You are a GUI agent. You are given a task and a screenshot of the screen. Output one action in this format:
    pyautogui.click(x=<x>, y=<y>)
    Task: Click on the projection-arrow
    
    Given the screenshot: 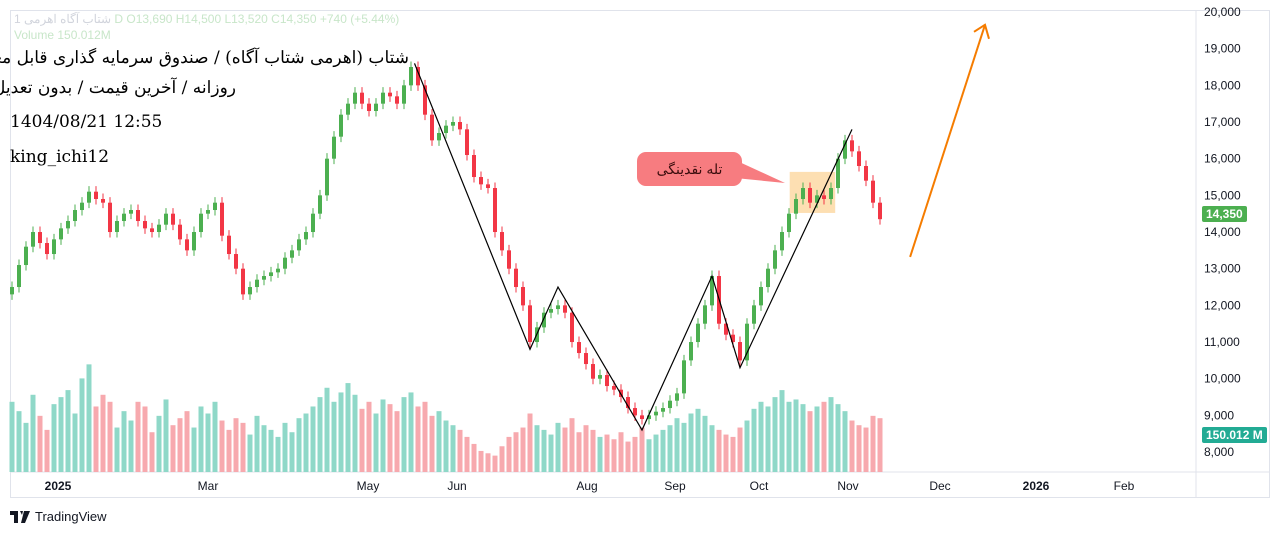 What is the action you would take?
    pyautogui.click(x=947, y=141)
    